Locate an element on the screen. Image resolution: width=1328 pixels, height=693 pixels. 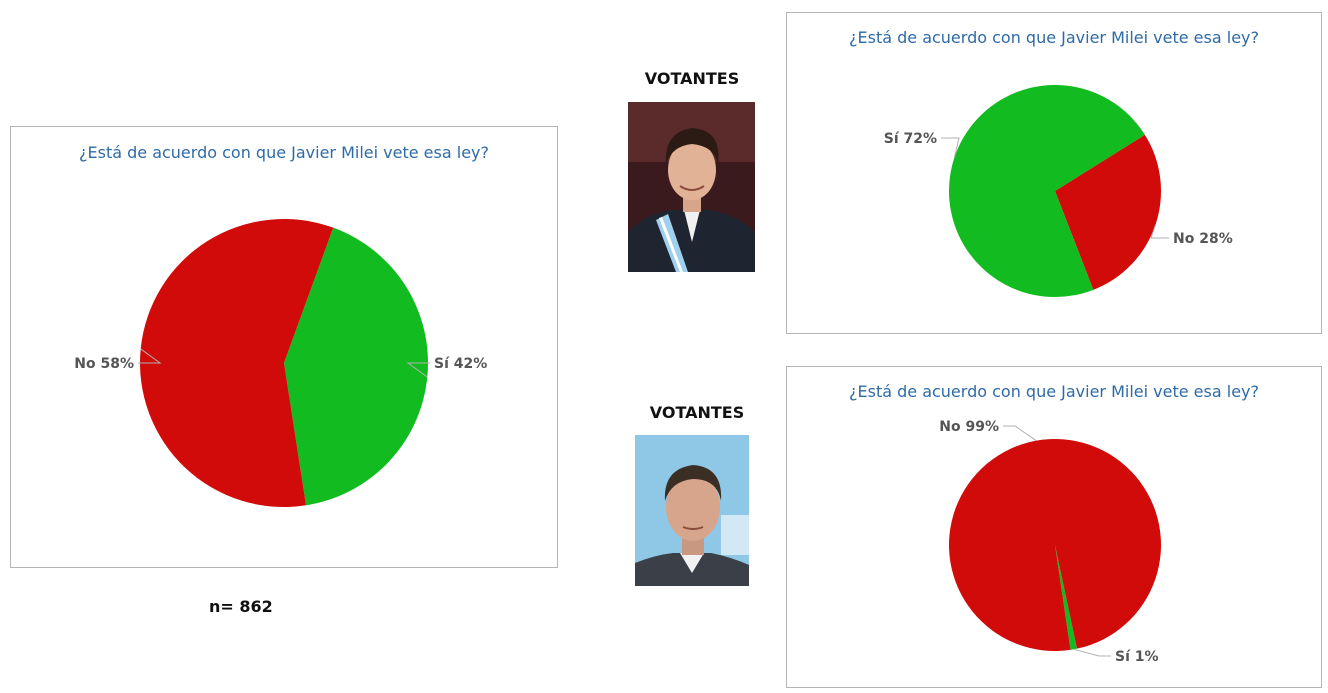
pie-chart-segment-1: No 28% Sí 72% is located at coordinates (1058, 191).